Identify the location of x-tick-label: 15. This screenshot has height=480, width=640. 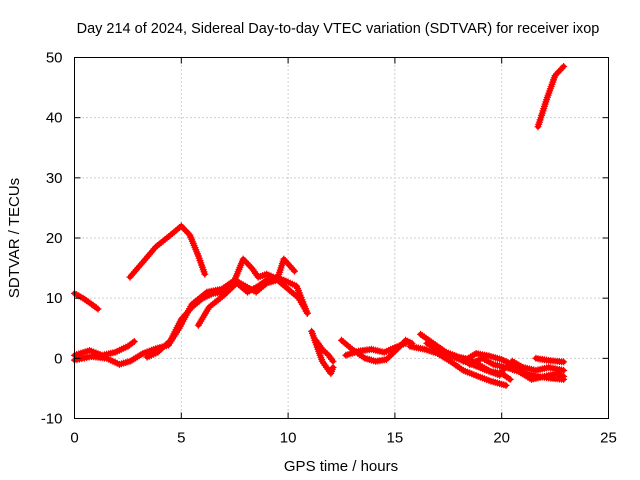
(395, 438).